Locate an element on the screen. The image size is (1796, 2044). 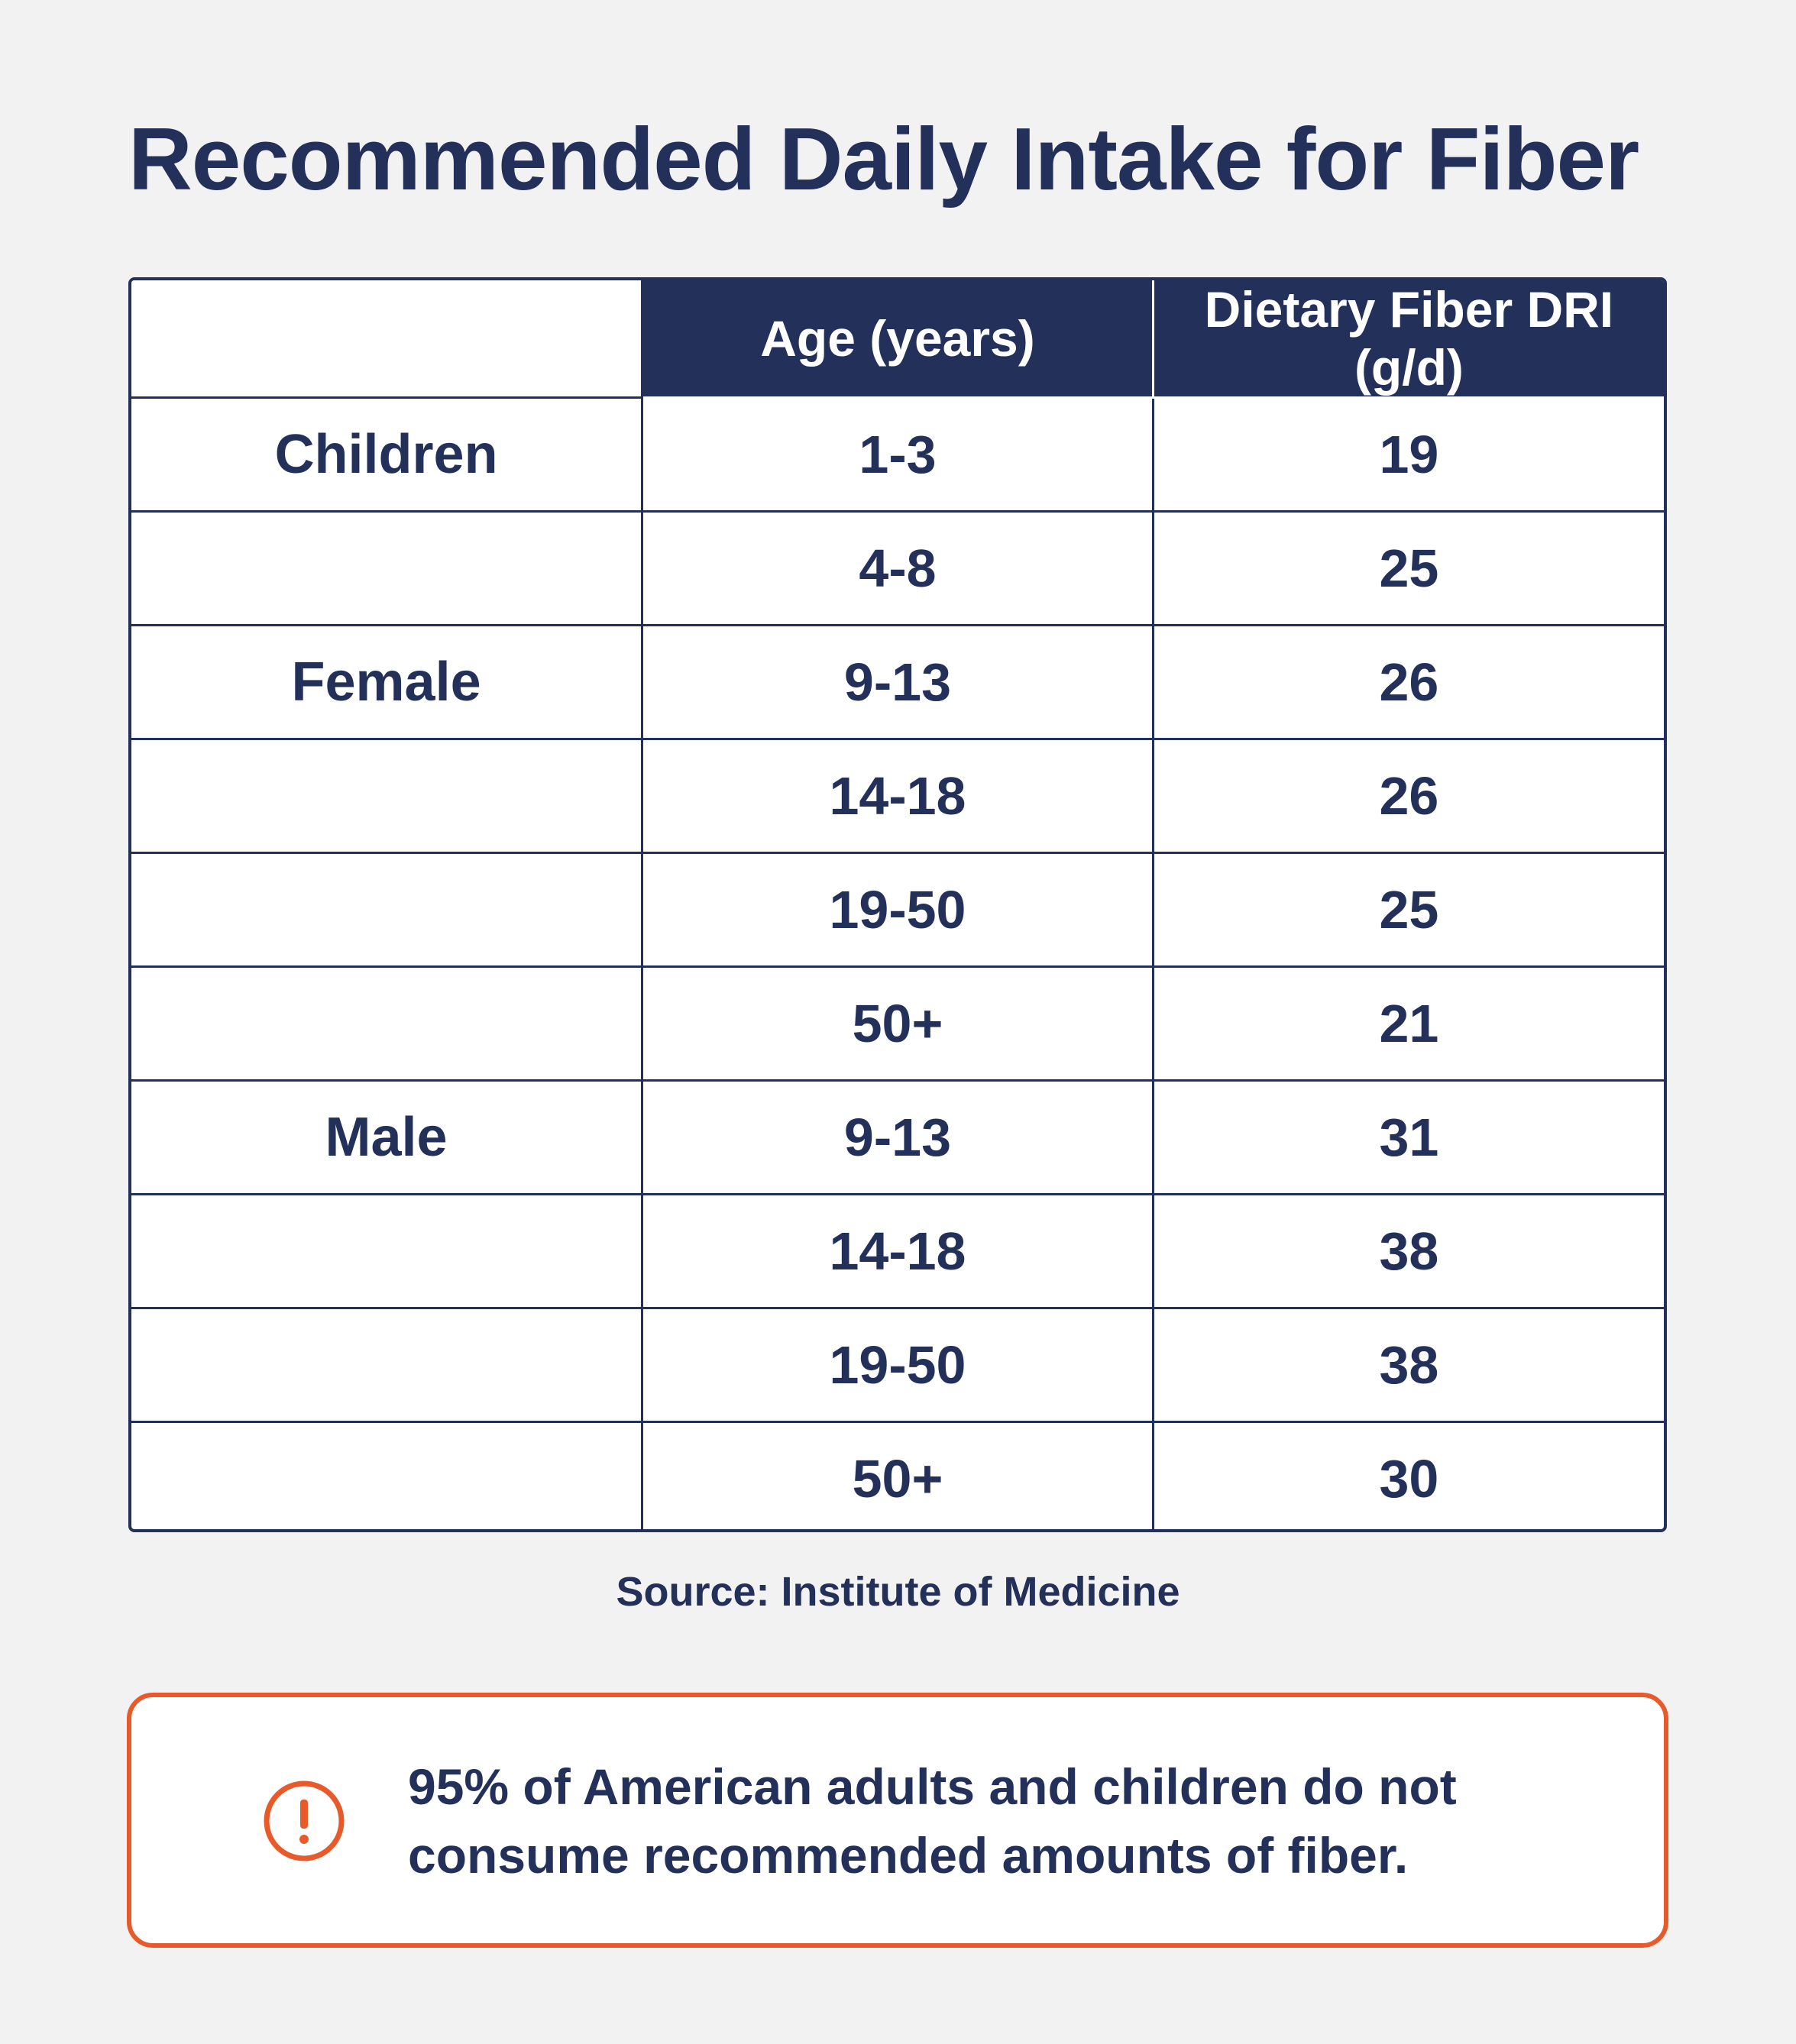
table-row: Children 1-3 19 is located at coordinates (898, 454).